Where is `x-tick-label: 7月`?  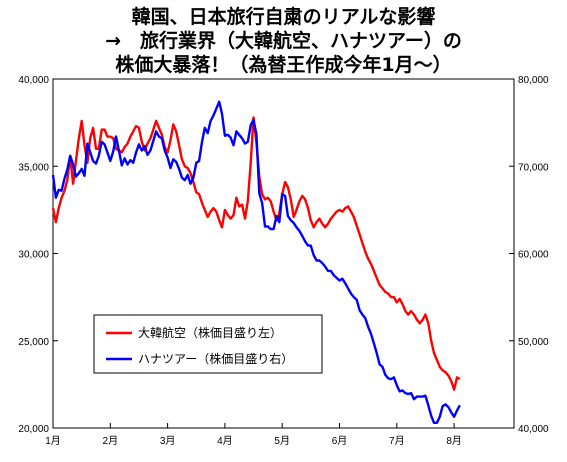
x-tick-label: 7月 is located at coordinates (397, 441).